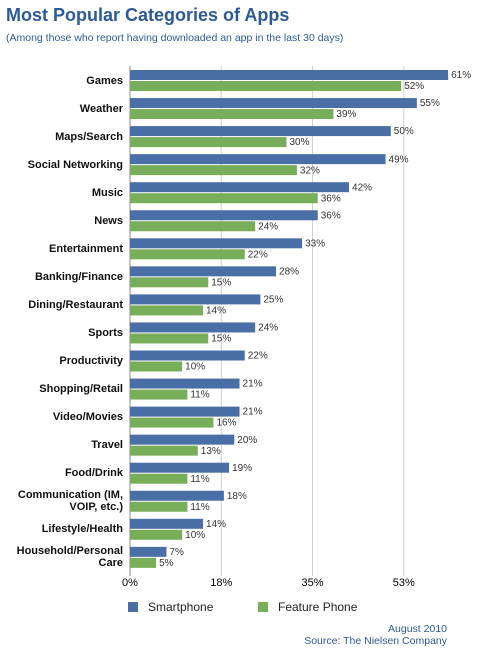 The image size is (478, 650). I want to click on category-label: Travel, so click(107, 445).